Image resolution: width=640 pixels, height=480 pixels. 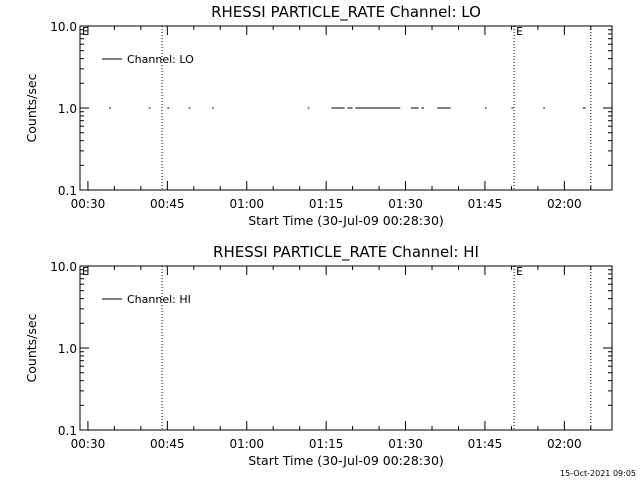 What do you see at coordinates (346, 12) in the screenshot?
I see `chart-title: RHESSI PARTICLE_RATE Channel: LO` at bounding box center [346, 12].